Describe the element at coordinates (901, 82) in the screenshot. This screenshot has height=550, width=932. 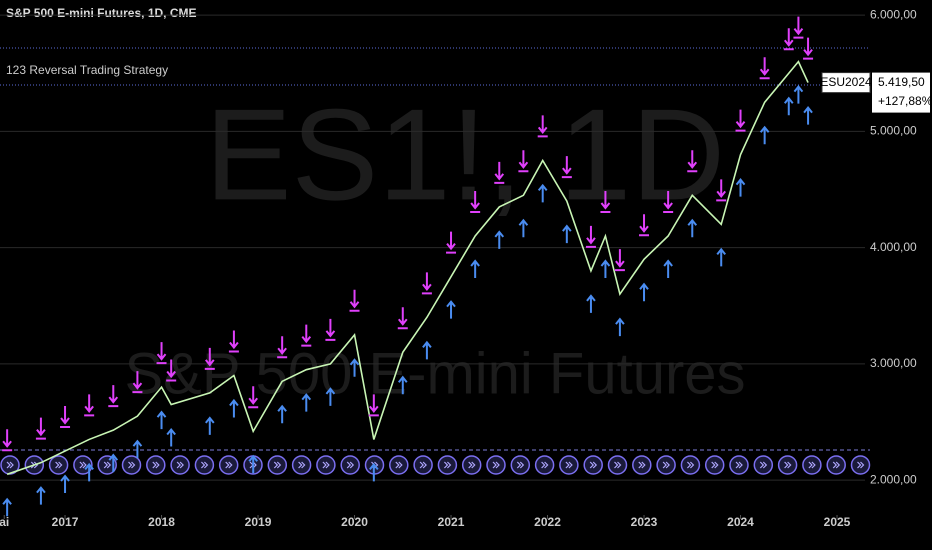
I see `price-label: 5.419,50` at that location.